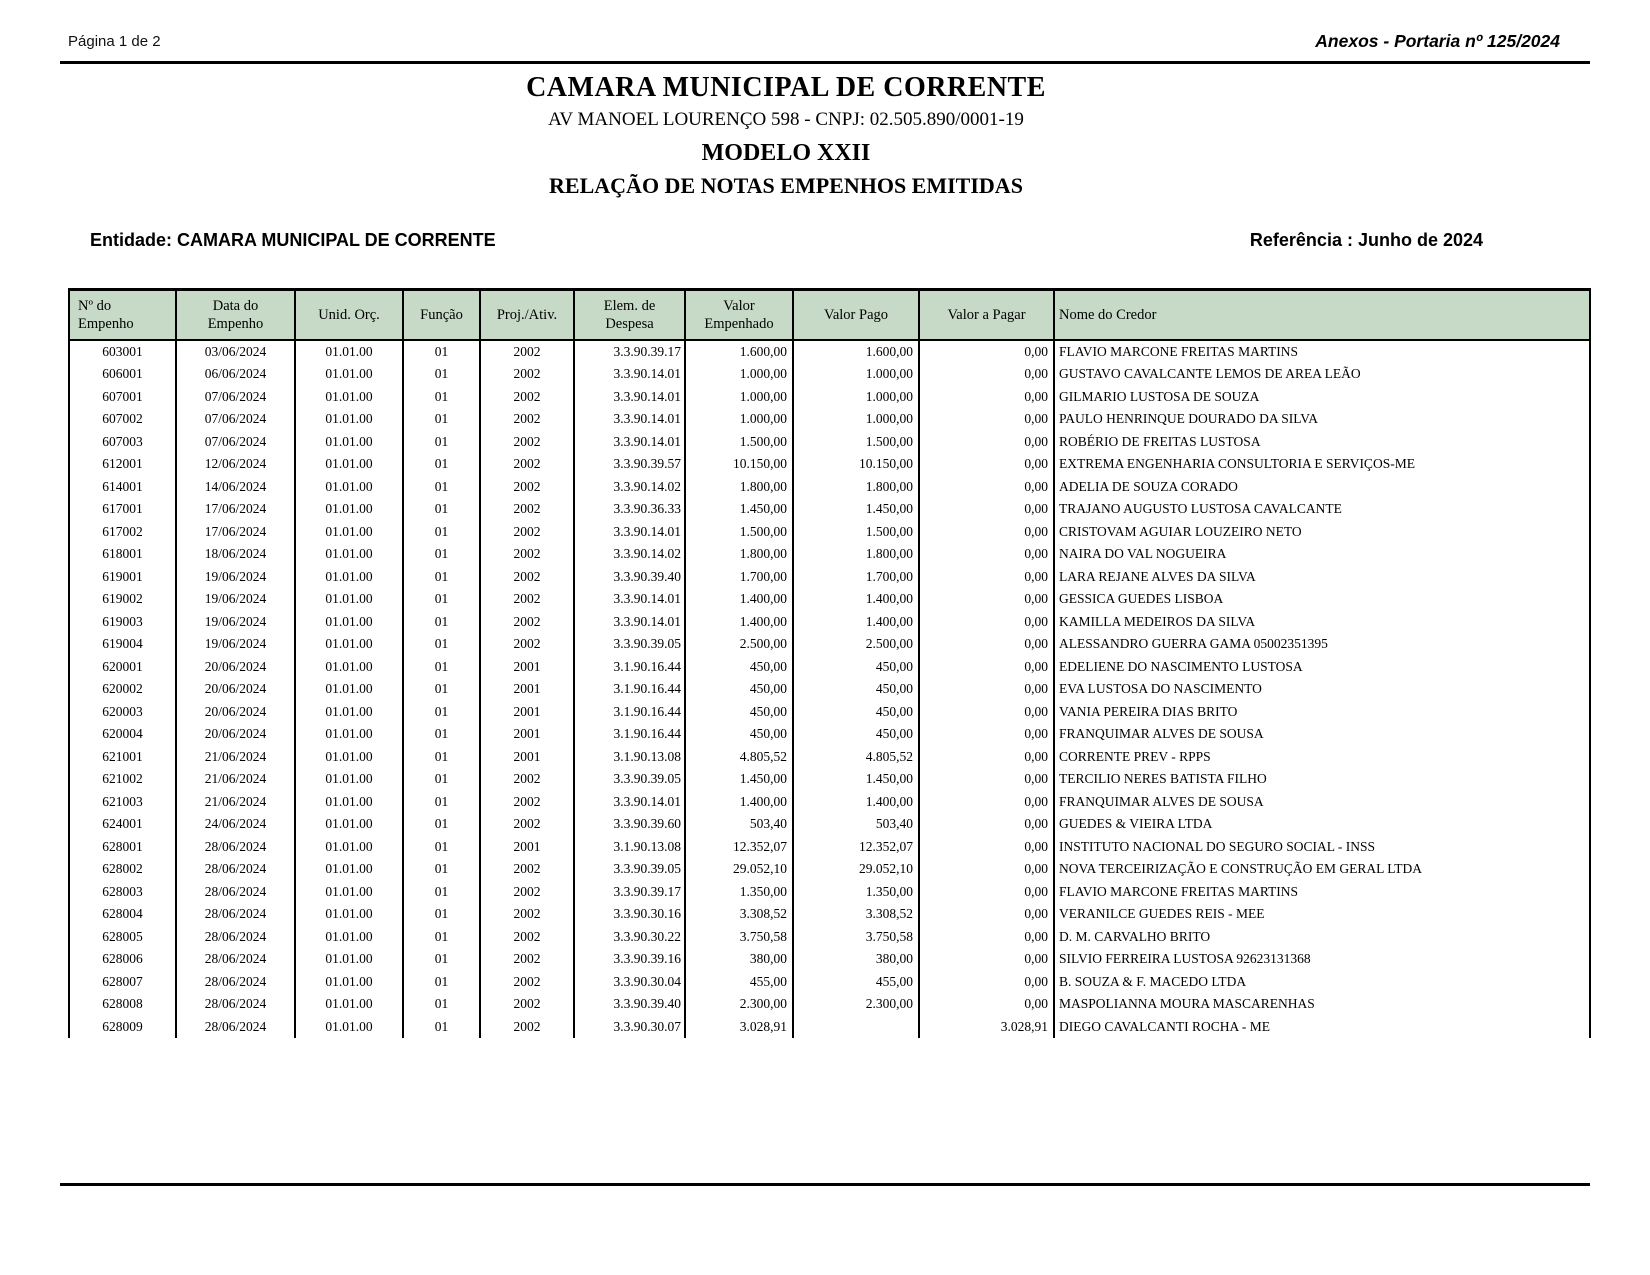 The width and height of the screenshot is (1650, 1275). Describe the element at coordinates (527, 846) in the screenshot. I see `cell-proj-ativ: 2001` at that location.